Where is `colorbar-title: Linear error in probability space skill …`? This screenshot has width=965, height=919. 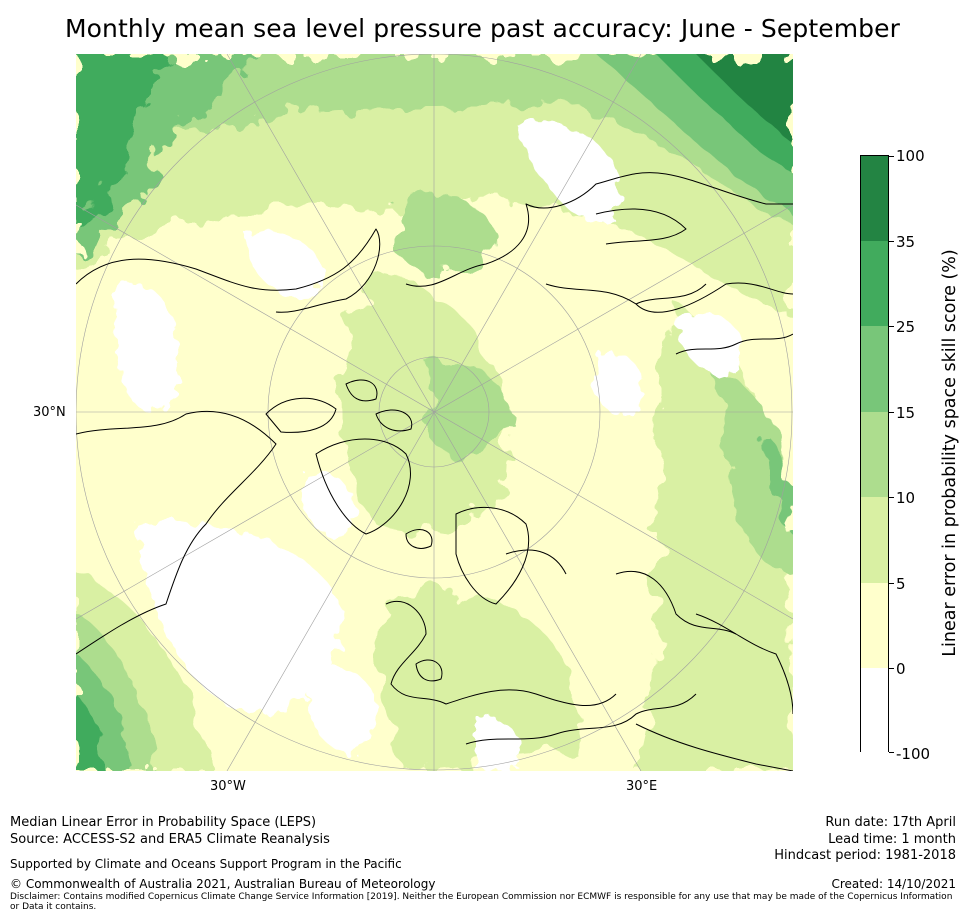
colorbar-title: Linear error in probability space skill … is located at coordinates (950, 453).